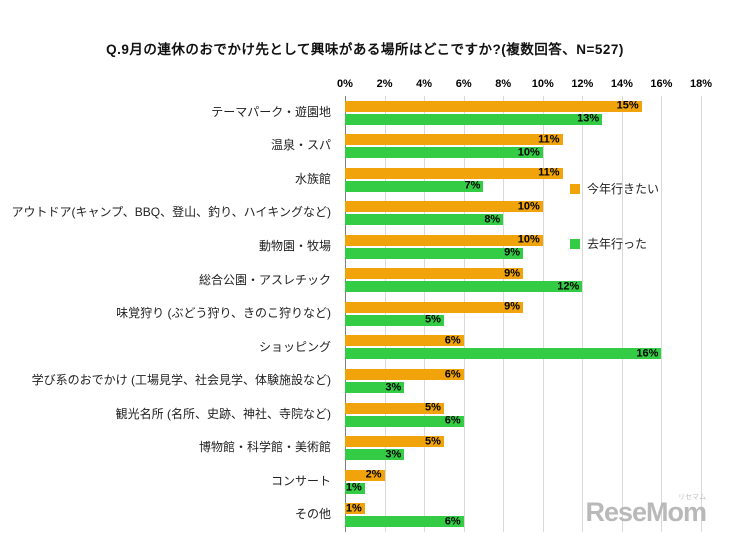 Image resolution: width=730 pixels, height=534 pixels. What do you see at coordinates (493, 105) in the screenshot?
I see `bar-this-year: 15%` at bounding box center [493, 105].